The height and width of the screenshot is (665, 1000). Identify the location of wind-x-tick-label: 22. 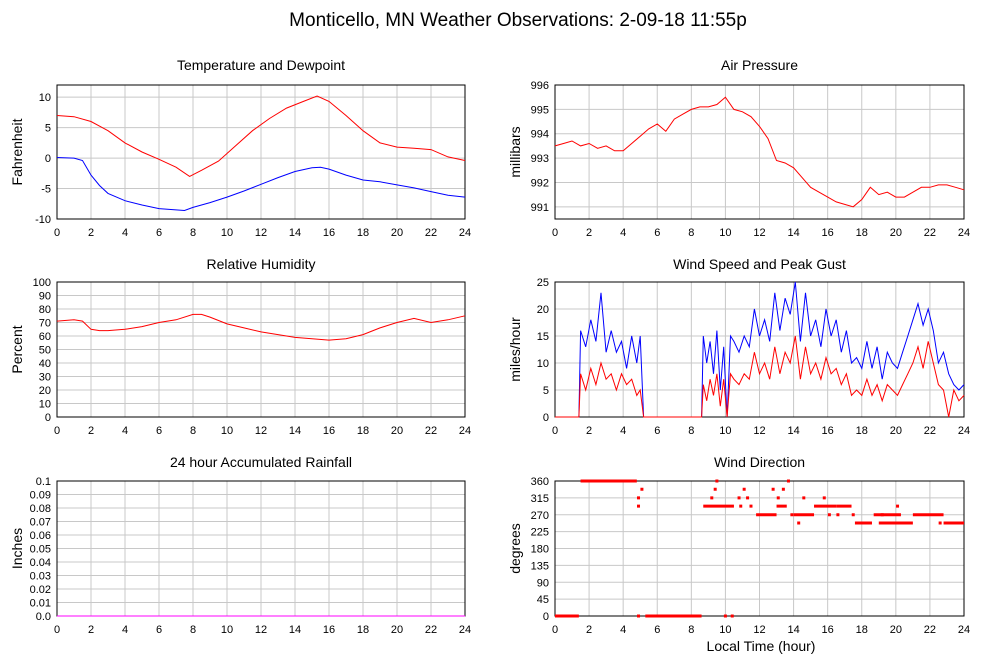
(930, 431).